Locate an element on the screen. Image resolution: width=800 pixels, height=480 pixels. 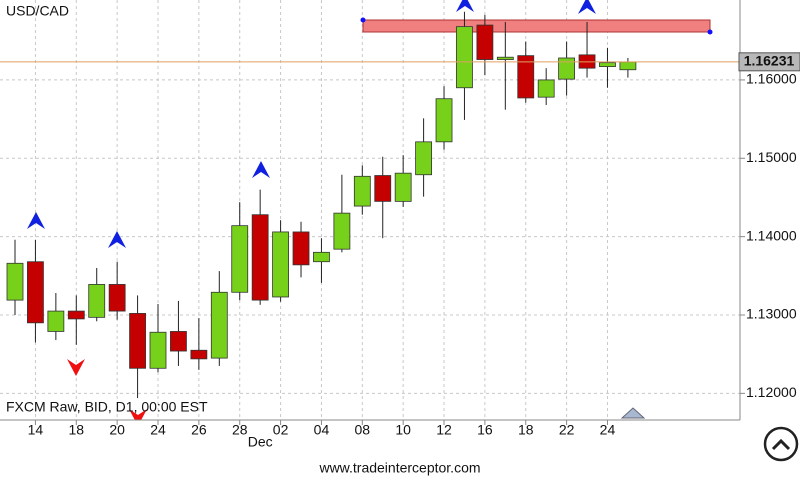
last-price-box is located at coordinates (769, 62).